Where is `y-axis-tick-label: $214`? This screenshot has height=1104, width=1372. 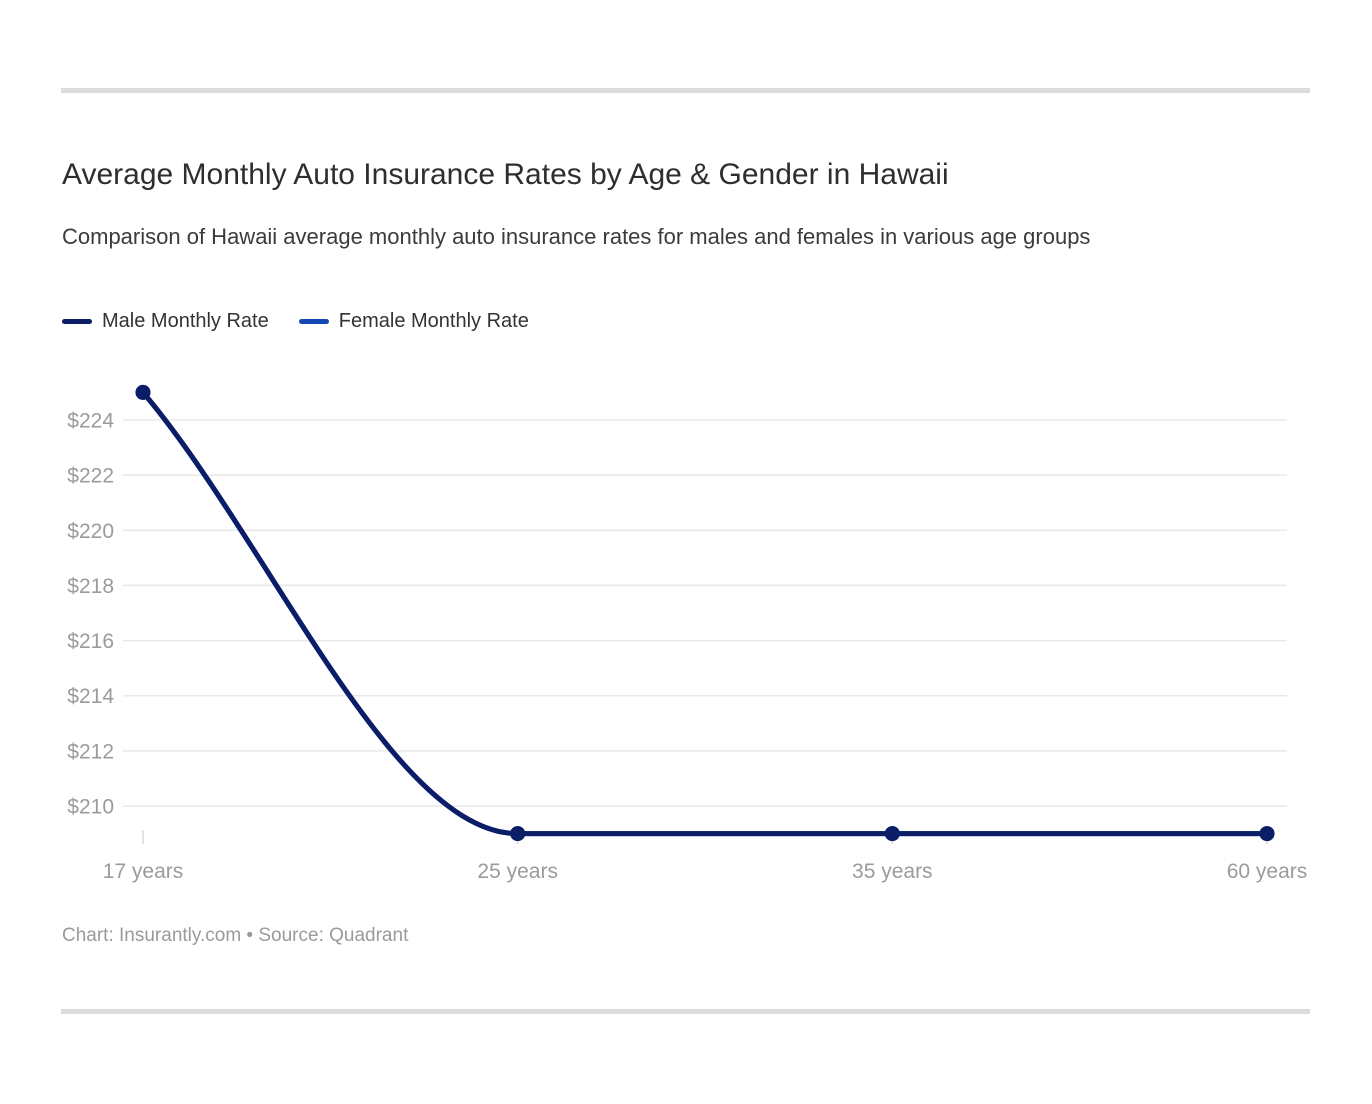 y-axis-tick-label: $214 is located at coordinates (90, 696).